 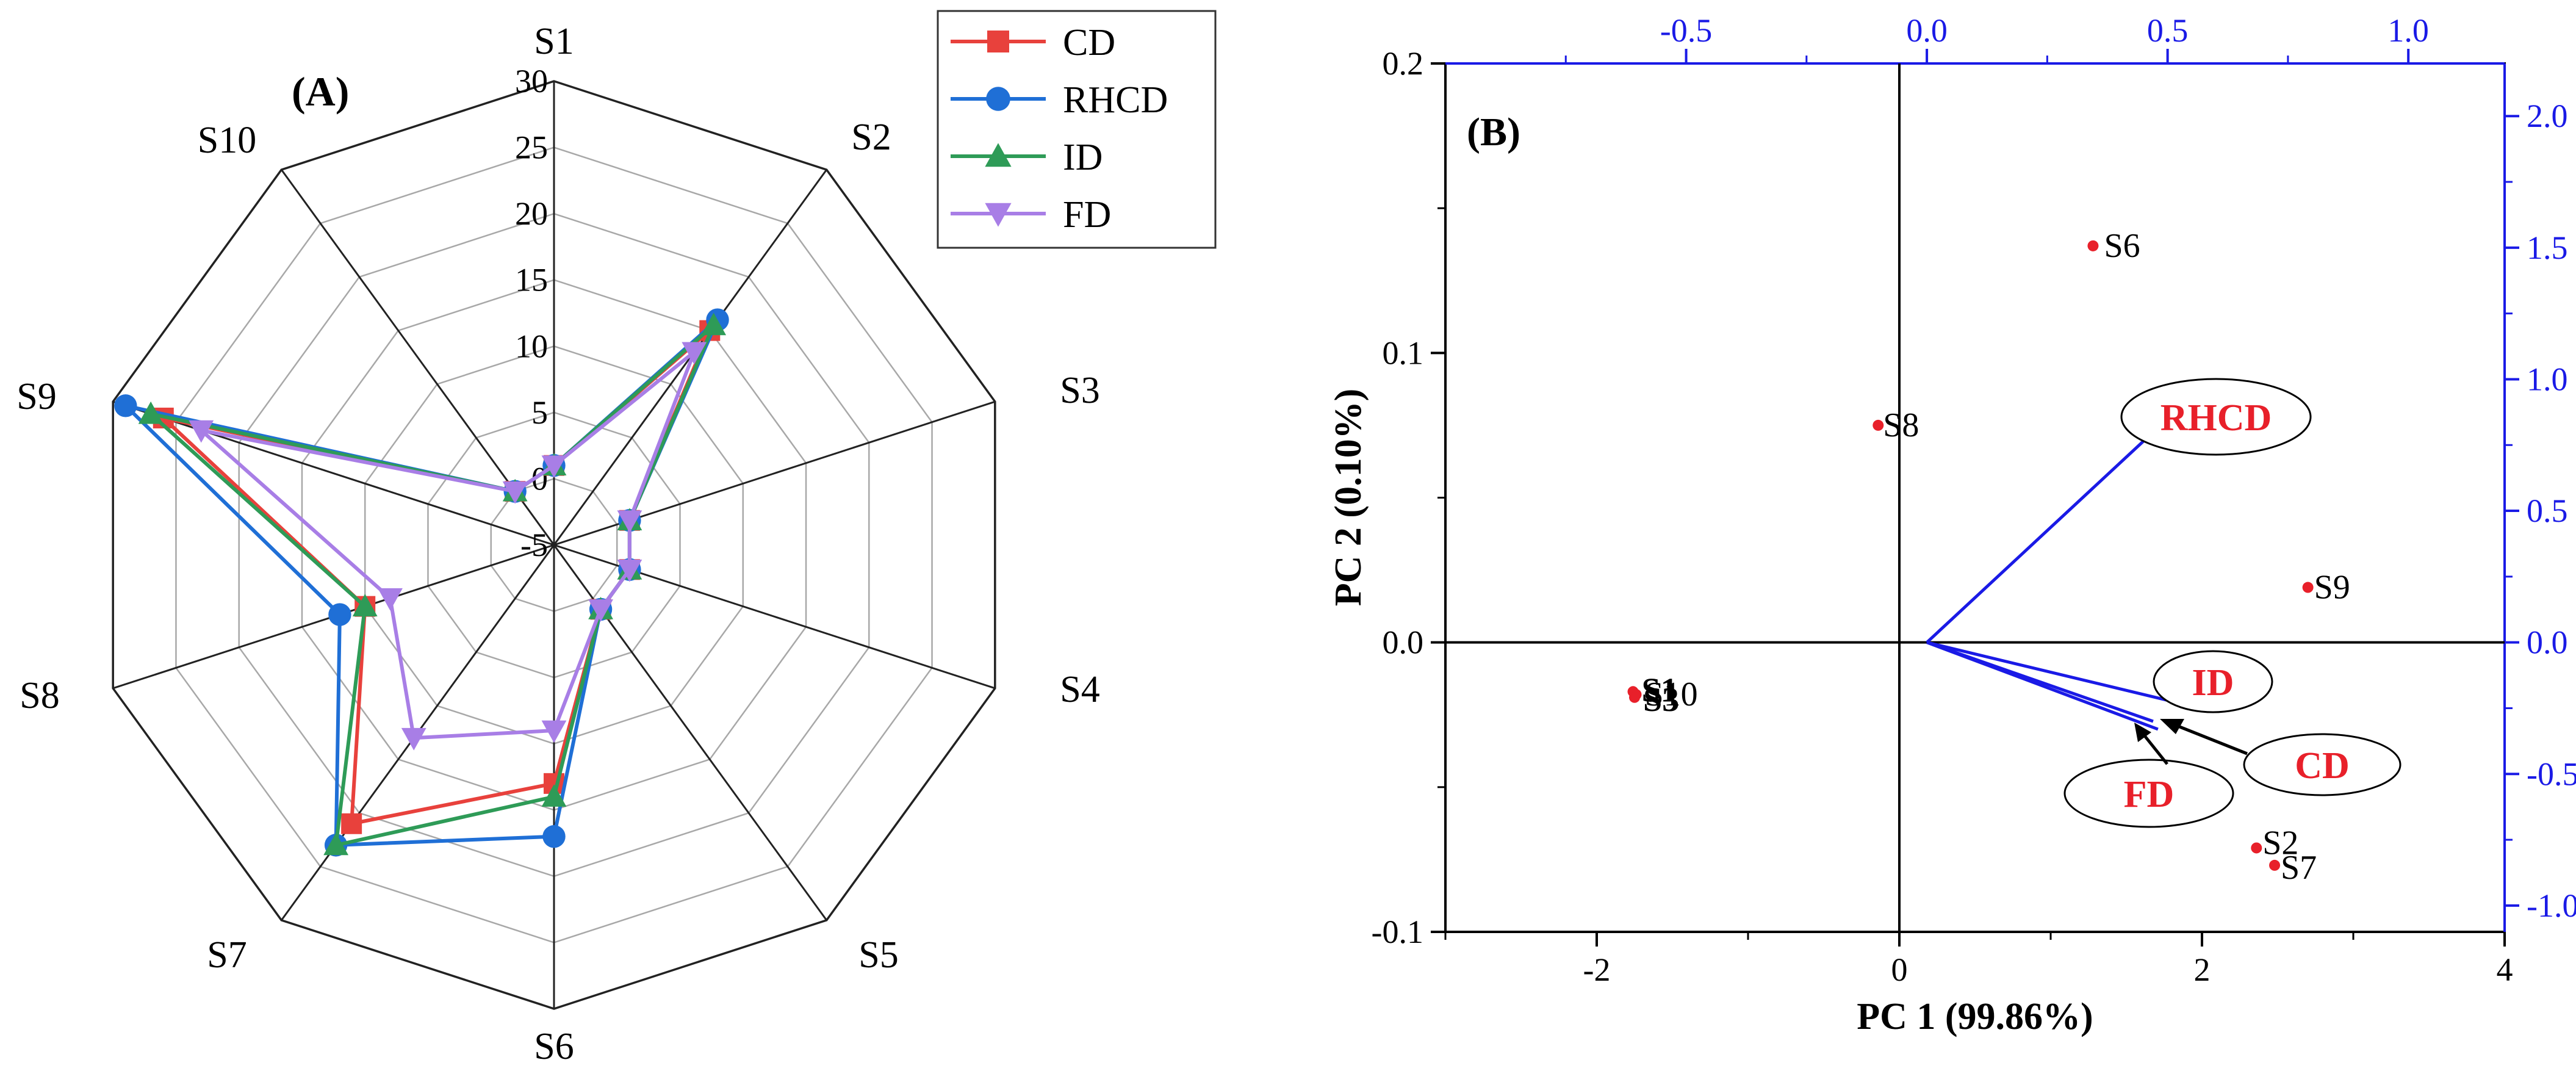 What do you see at coordinates (2547, 510) in the screenshot?
I see `right-tick-label: 0.5` at bounding box center [2547, 510].